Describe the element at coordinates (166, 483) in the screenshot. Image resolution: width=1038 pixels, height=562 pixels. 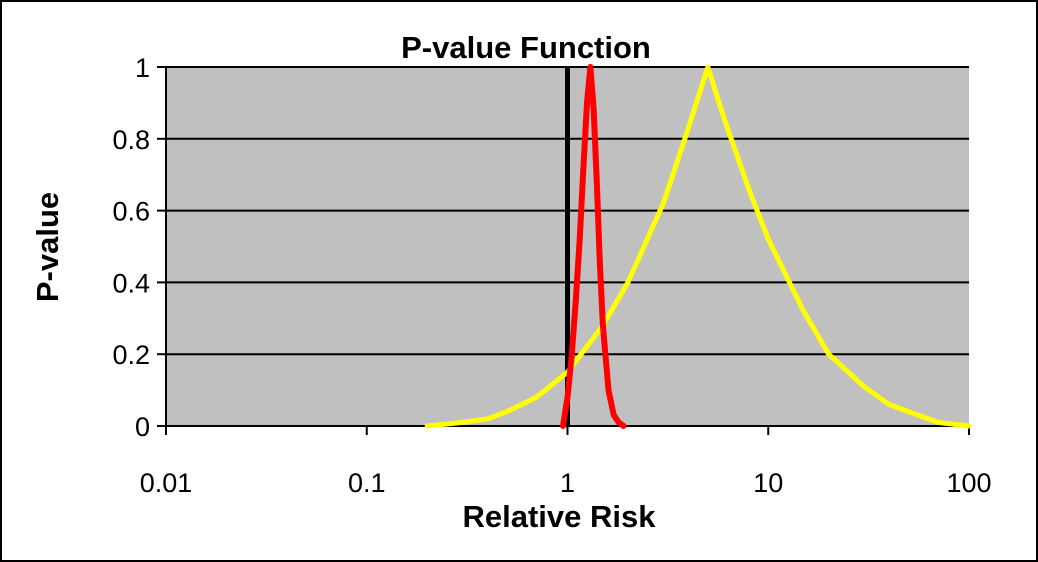
I see `x-tick-label: 0.01` at that location.